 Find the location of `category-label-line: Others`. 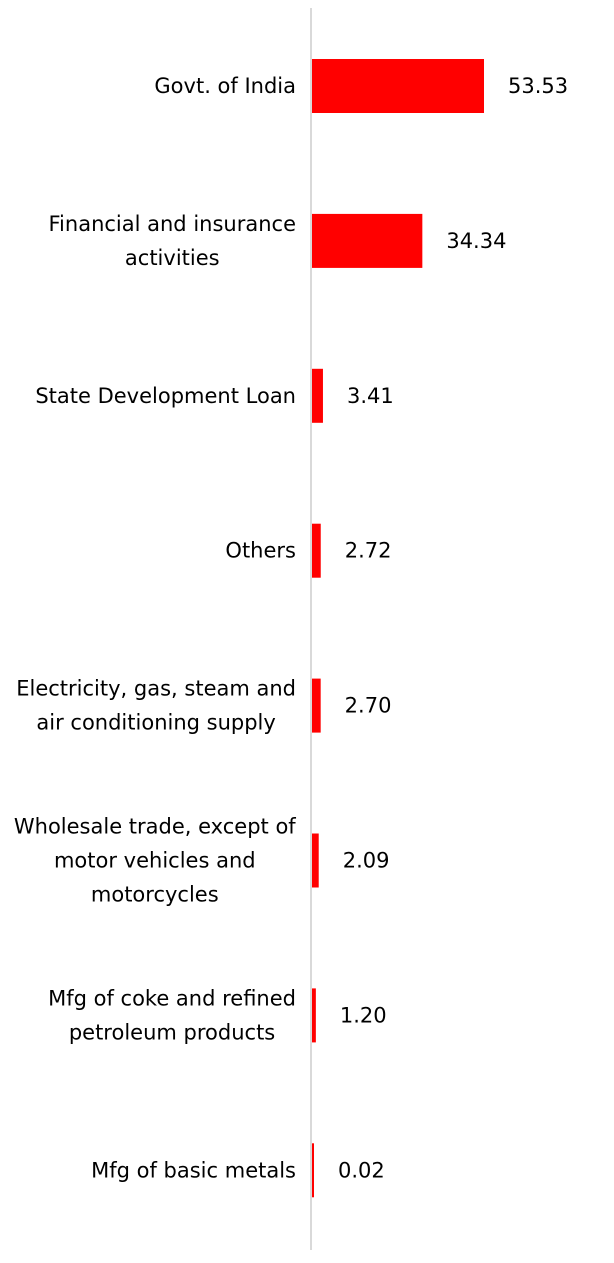

category-label-line: Others is located at coordinates (260, 551).